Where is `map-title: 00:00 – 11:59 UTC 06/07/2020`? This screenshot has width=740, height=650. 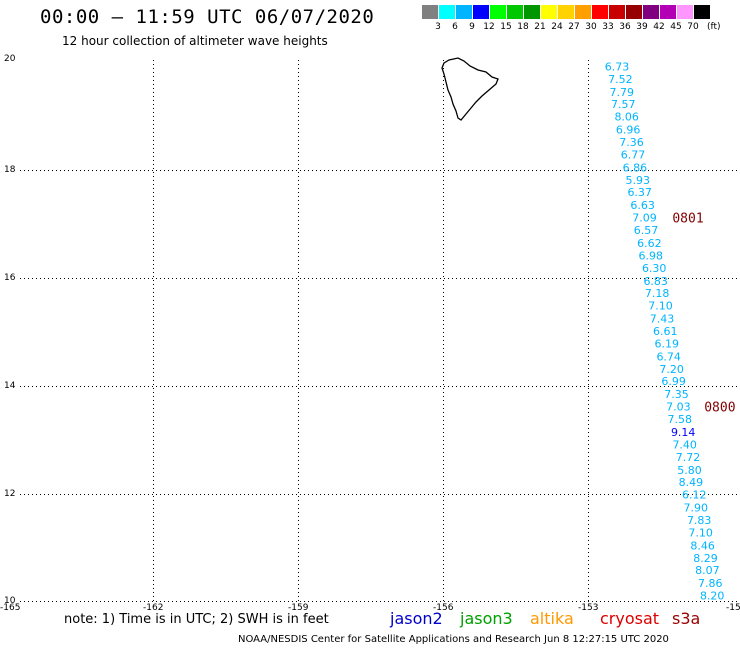 map-title: 00:00 – 11:59 UTC 06/07/2020 is located at coordinates (207, 17).